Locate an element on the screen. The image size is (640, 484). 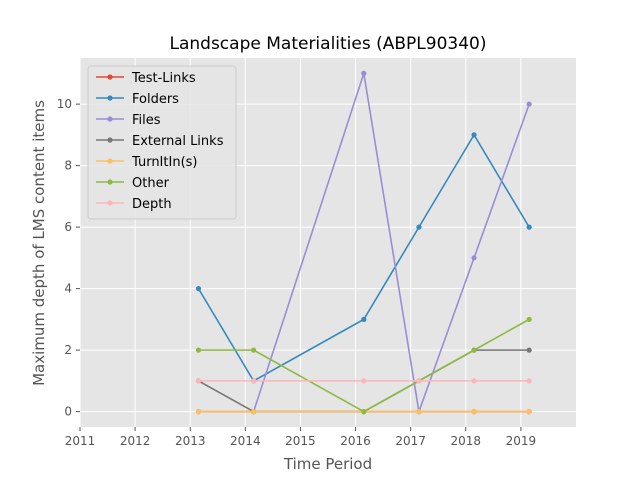
series-depth is located at coordinates (363, 381).